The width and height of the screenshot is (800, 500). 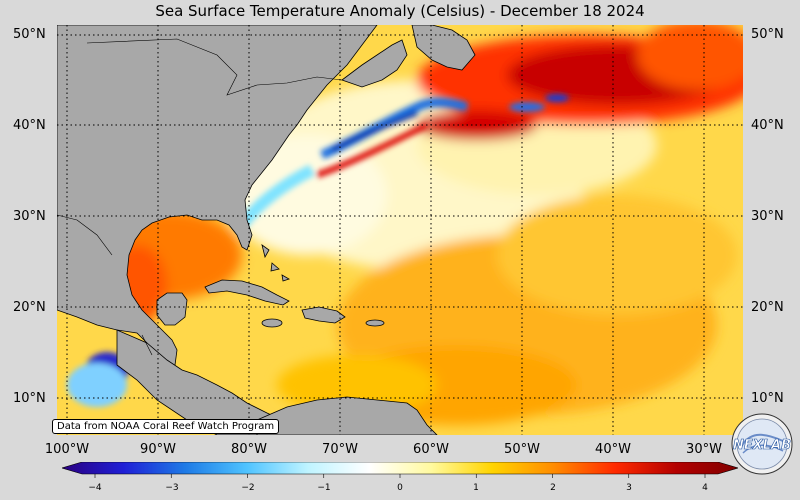 I want to click on colorbar-tick-4: 4, so click(x=705, y=488).